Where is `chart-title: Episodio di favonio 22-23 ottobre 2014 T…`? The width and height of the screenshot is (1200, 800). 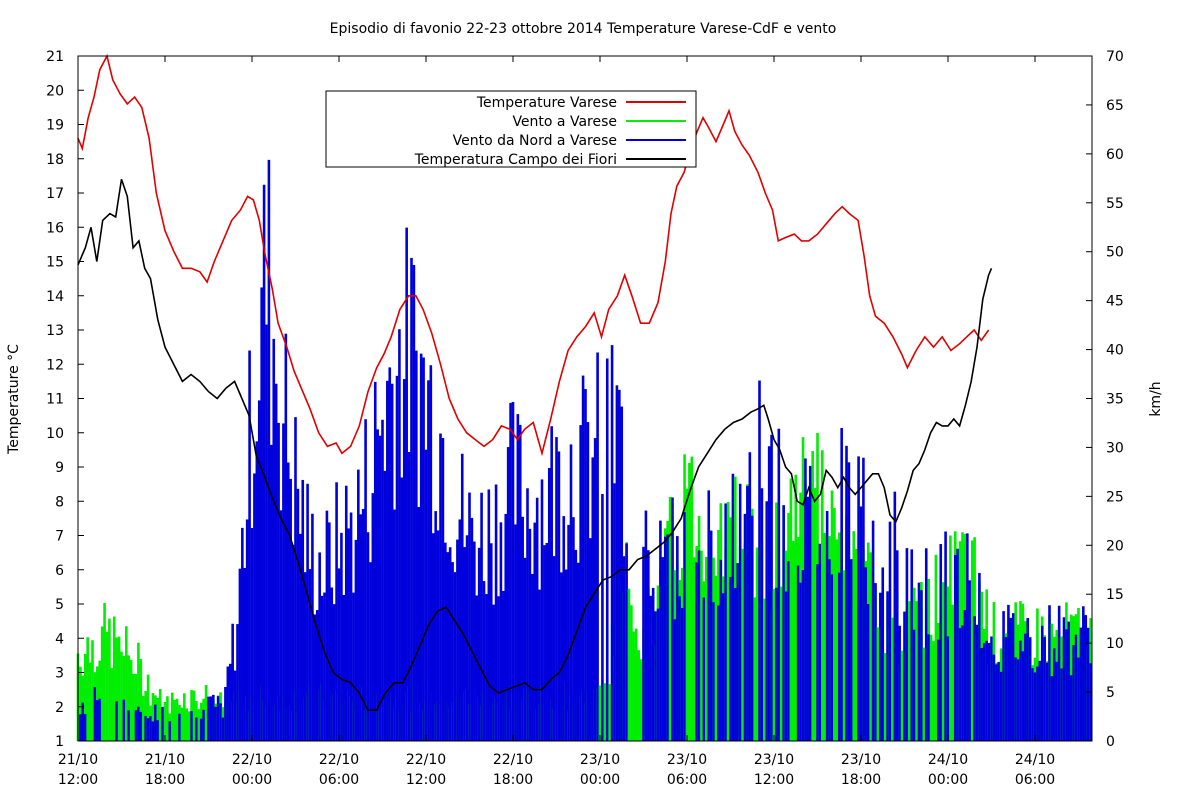 chart-title: Episodio di favonio 22-23 ottobre 2014 T… is located at coordinates (583, 29).